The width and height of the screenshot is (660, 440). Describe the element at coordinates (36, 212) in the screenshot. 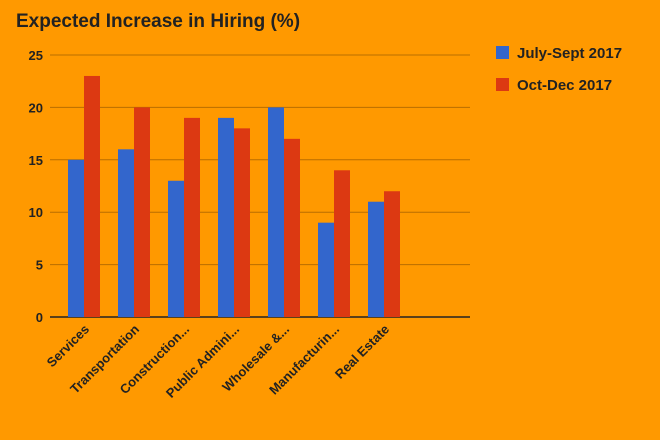

I see `y-tick-label: 10` at that location.